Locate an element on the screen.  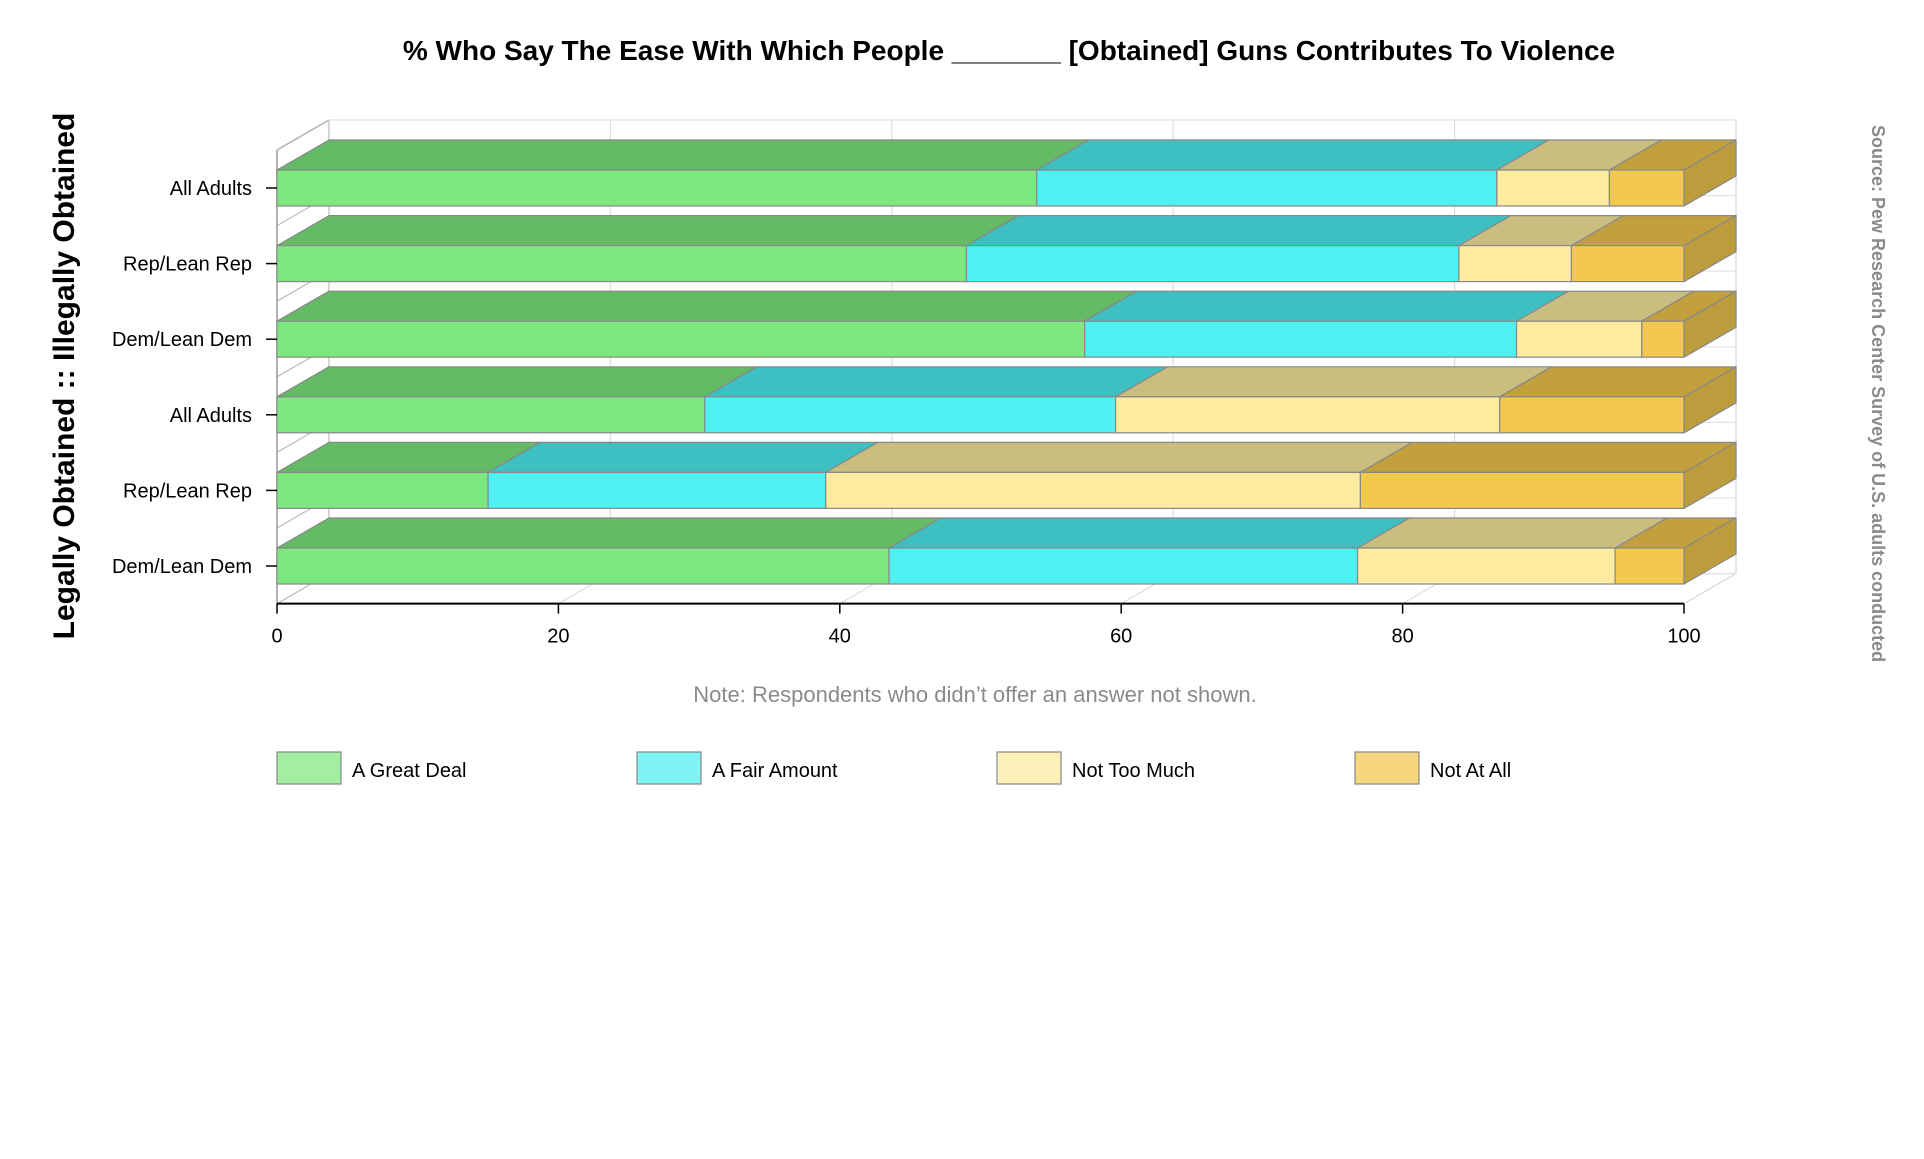
x-tick-label: 0 is located at coordinates (276, 637).